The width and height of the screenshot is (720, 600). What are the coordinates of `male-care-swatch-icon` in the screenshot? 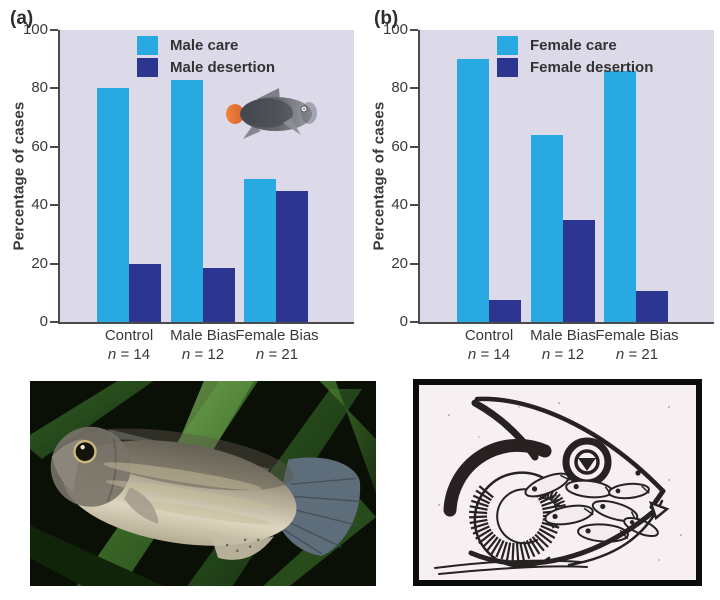 It's located at (147, 45).